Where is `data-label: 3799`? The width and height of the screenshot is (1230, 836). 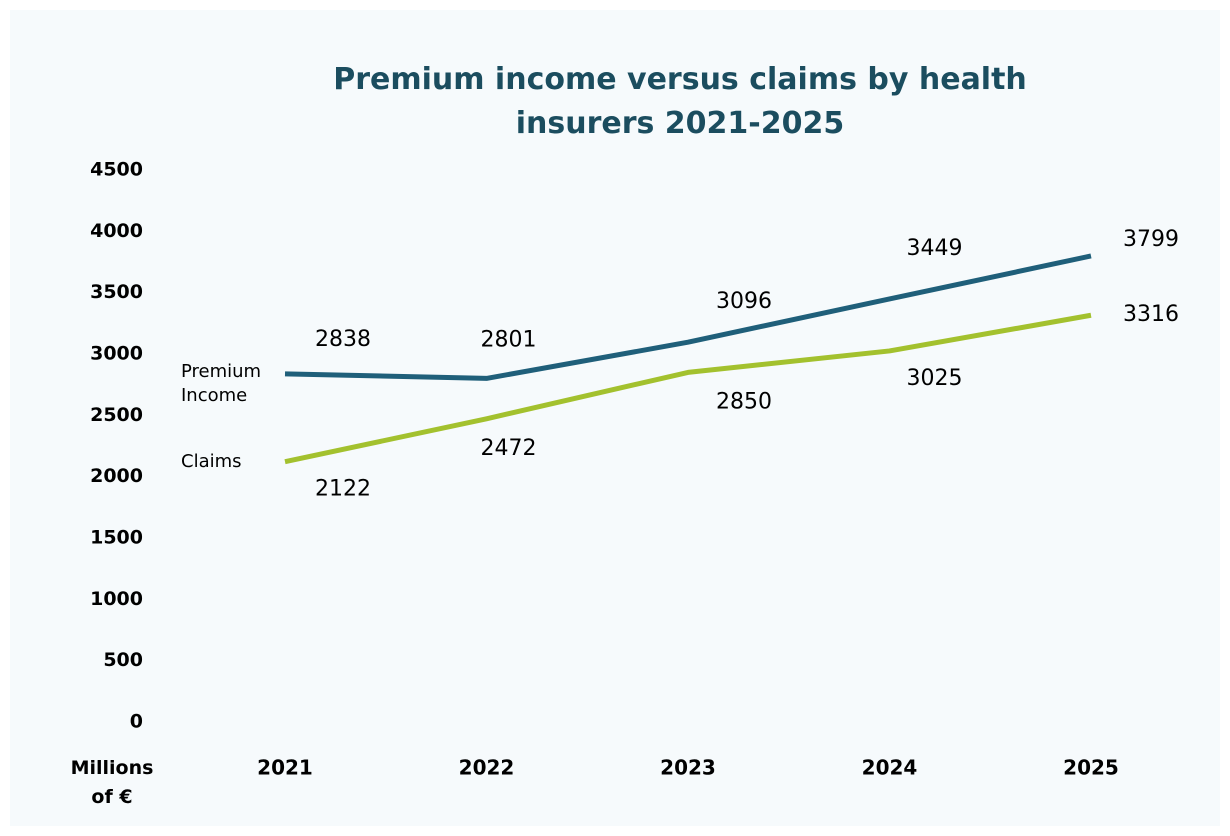
data-label: 3799 is located at coordinates (1151, 239).